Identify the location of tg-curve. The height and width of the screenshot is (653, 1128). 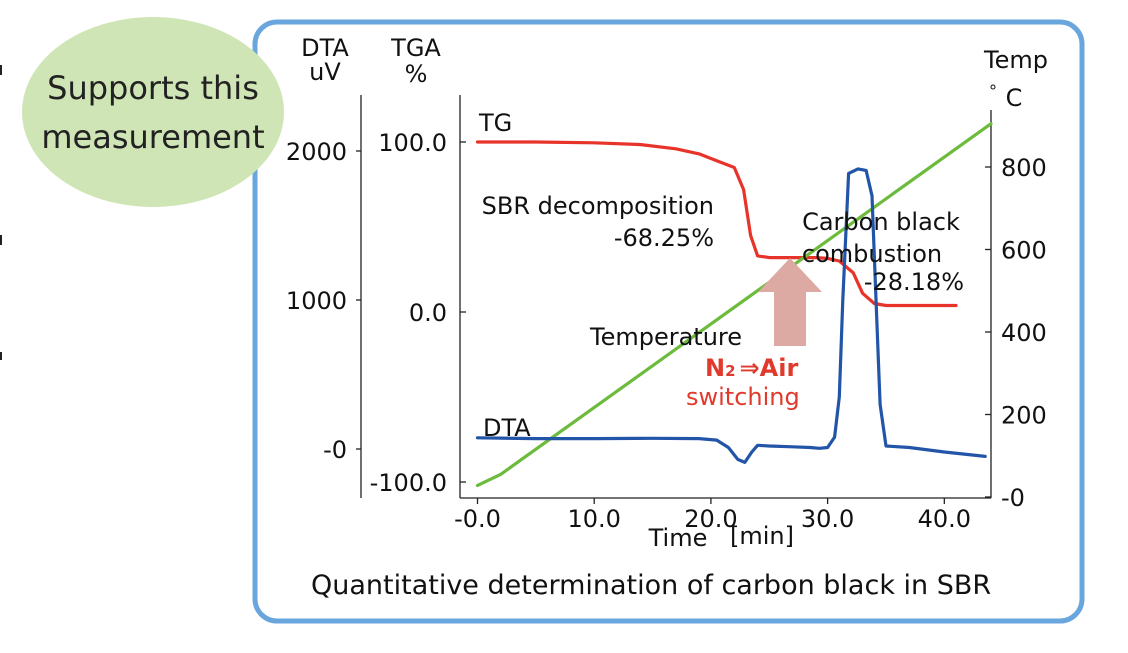
(716, 224).